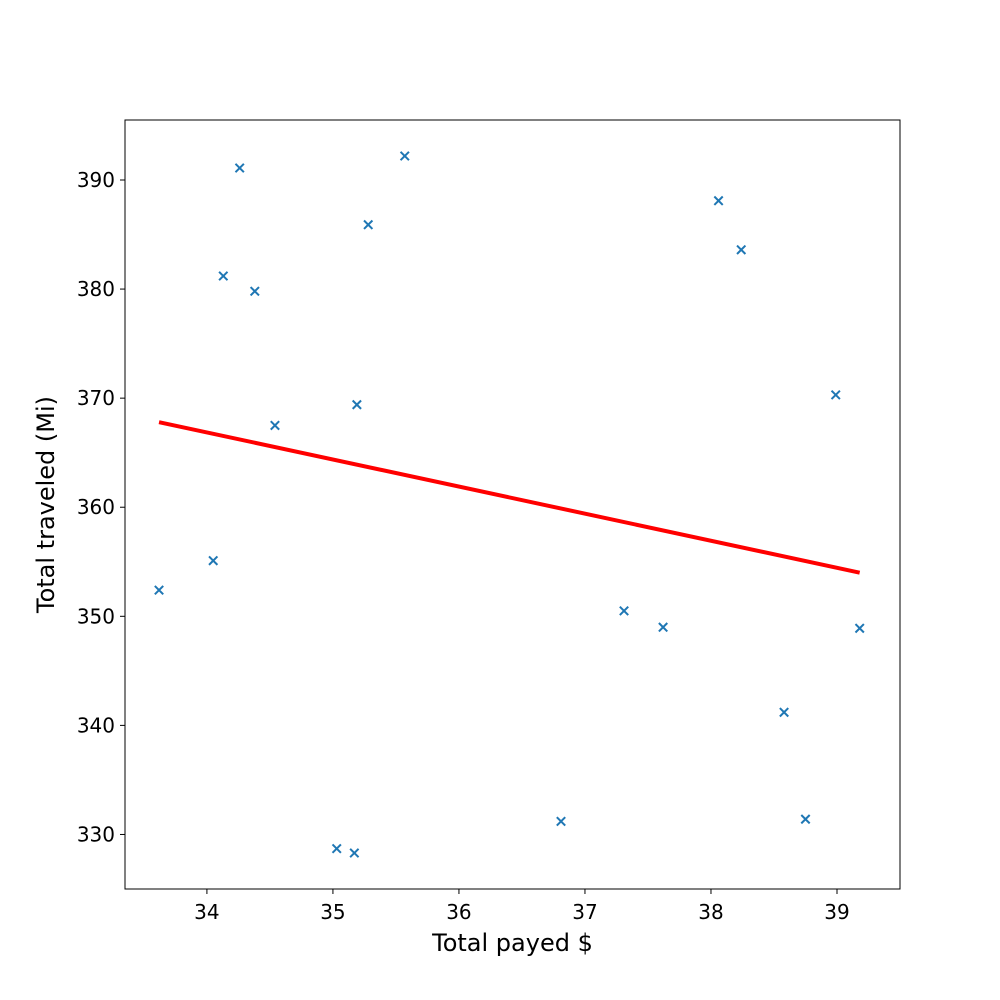  I want to click on x-tick-label: 37, so click(584, 912).